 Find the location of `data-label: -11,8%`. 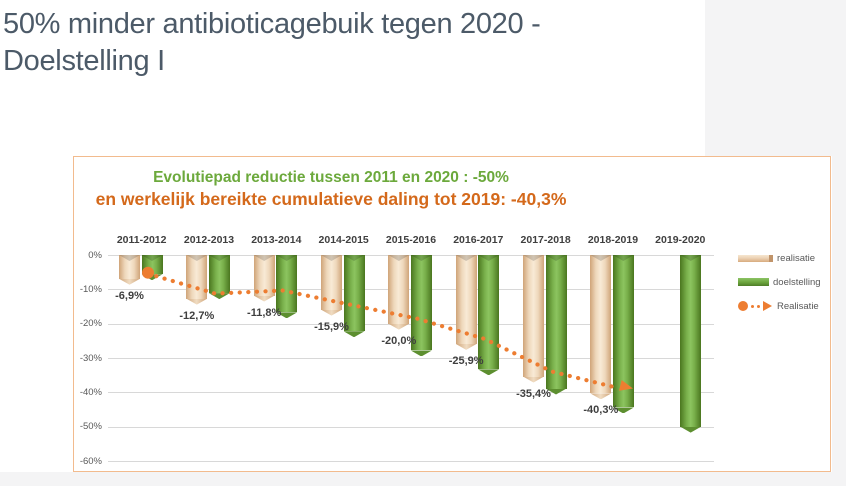

data-label: -11,8% is located at coordinates (264, 312).